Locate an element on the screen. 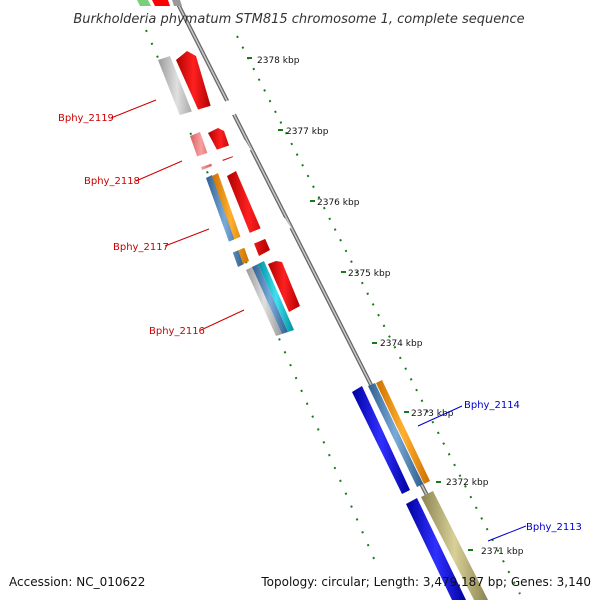 The width and height of the screenshot is (600, 600). label-bphy-2117: Bphy_2117 is located at coordinates (141, 247).